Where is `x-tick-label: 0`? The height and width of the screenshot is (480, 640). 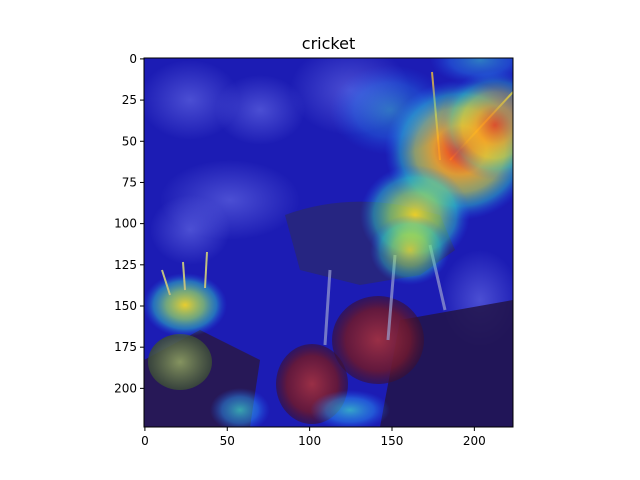 x-tick-label: 0 is located at coordinates (145, 441).